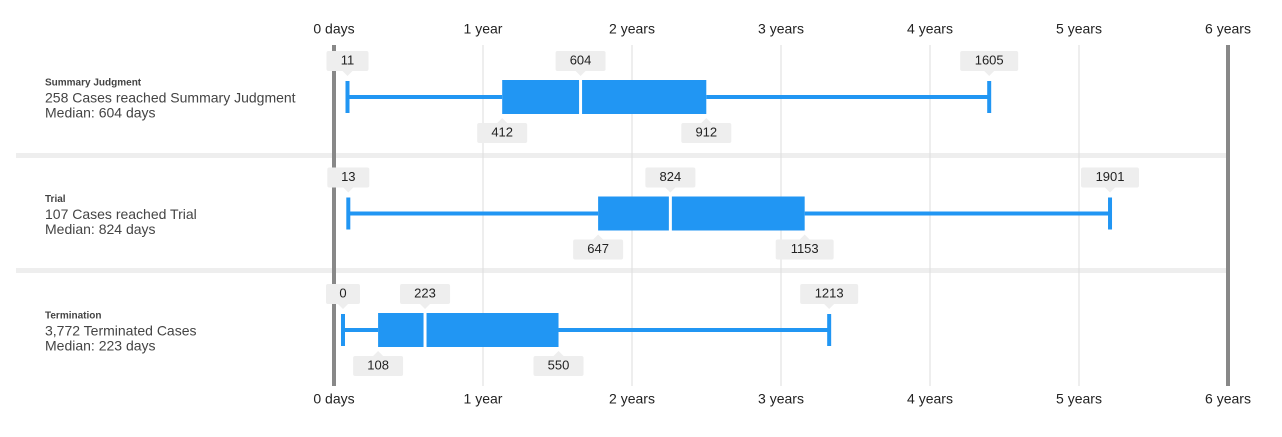 The width and height of the screenshot is (1282, 437). What do you see at coordinates (100, 229) in the screenshot?
I see `median-description: Median: 824 days` at bounding box center [100, 229].